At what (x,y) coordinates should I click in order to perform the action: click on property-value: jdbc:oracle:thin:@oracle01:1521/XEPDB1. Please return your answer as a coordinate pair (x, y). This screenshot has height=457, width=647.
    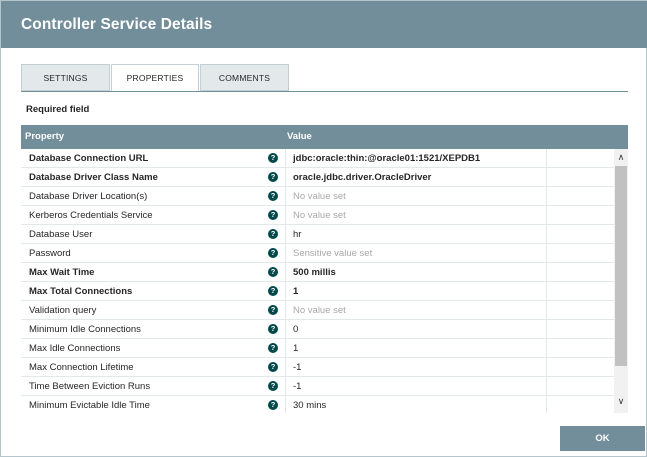
    Looking at the image, I should click on (416, 158).